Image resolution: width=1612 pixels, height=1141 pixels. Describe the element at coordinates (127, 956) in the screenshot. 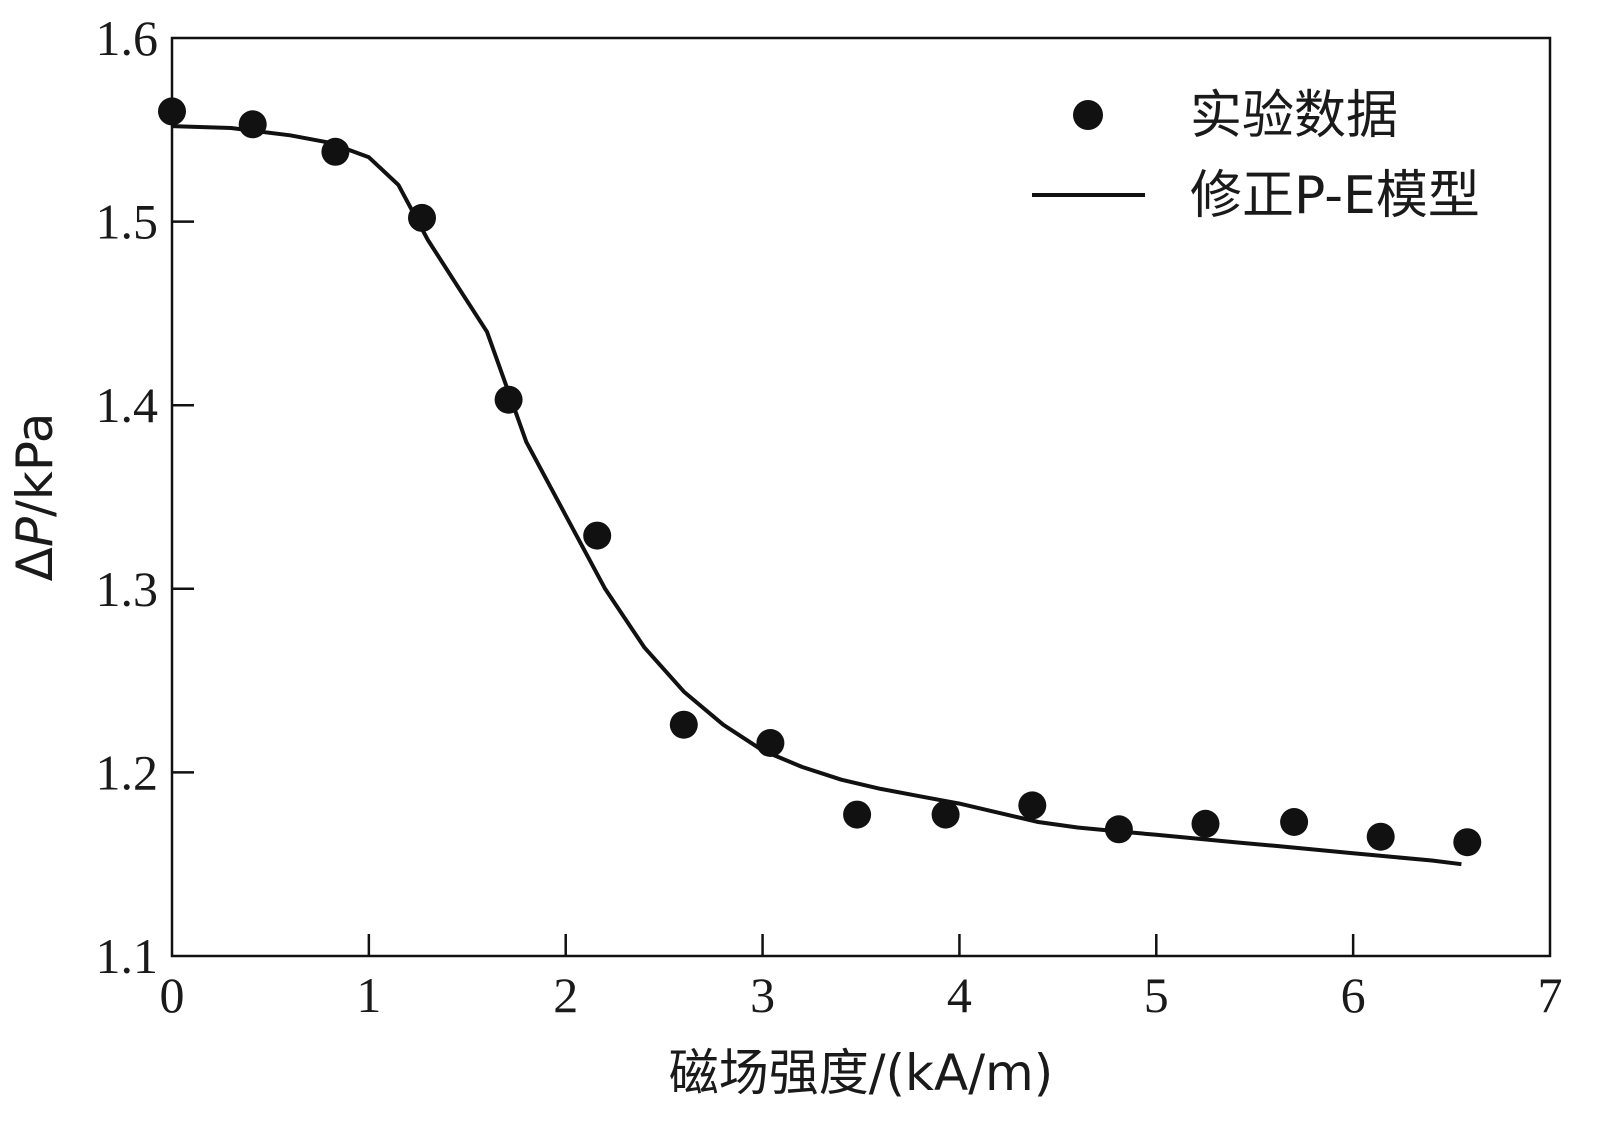

I see `y-tick-label: 1.1` at that location.